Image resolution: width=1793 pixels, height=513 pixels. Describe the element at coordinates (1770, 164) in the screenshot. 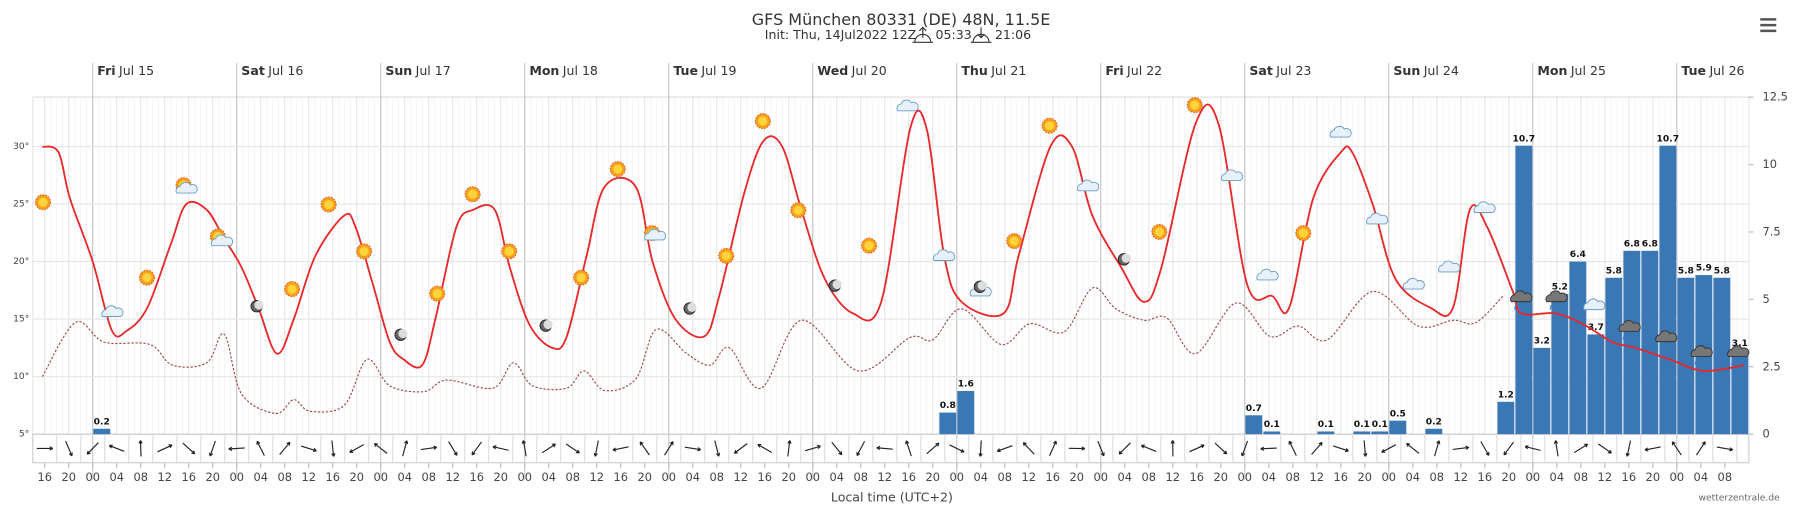

I see `y2-tick-label: 10` at that location.